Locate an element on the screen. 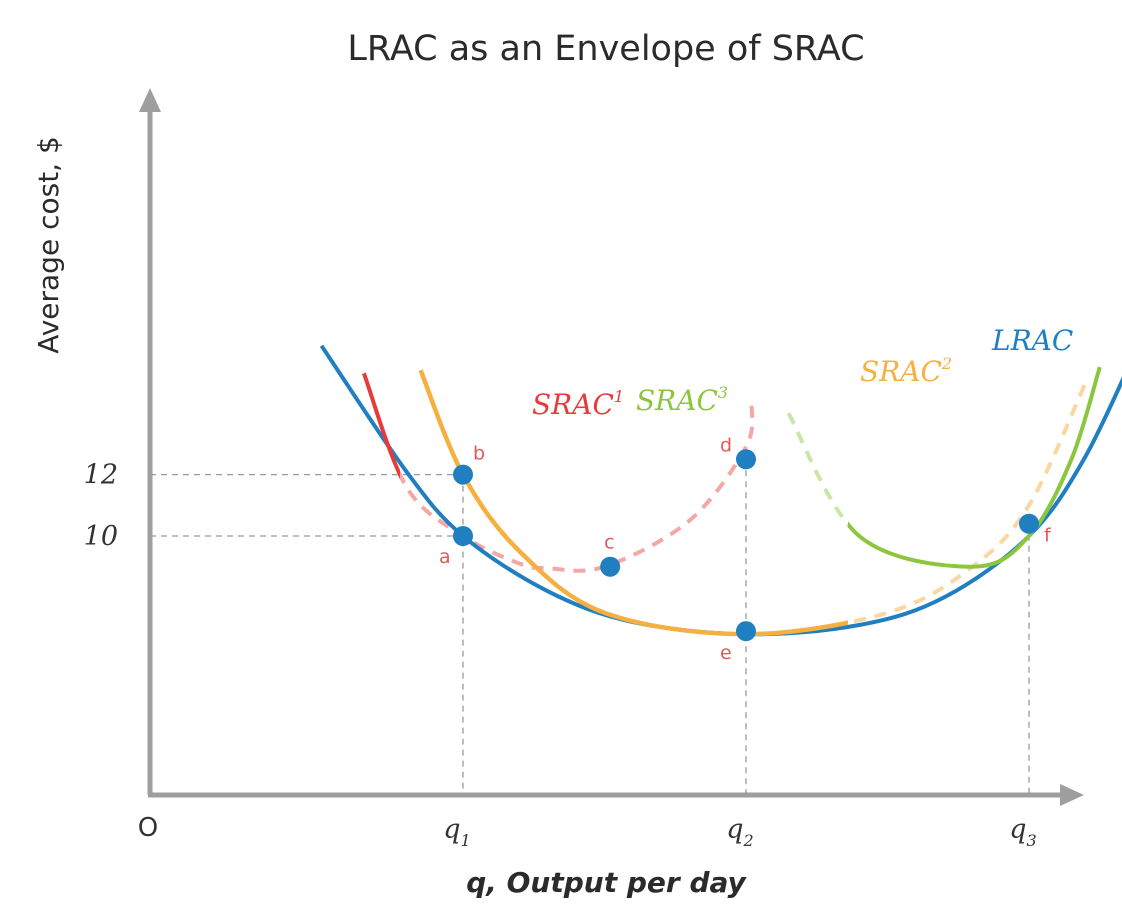 The image size is (1122, 919). chart-title: LRAC as an Envelope of SRAC is located at coordinates (605, 49).